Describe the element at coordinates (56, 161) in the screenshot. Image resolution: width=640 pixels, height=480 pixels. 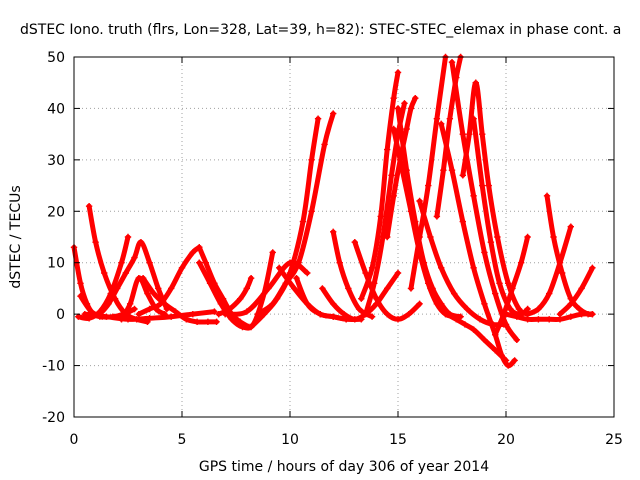
I see `y-tick-label: 30` at that location.